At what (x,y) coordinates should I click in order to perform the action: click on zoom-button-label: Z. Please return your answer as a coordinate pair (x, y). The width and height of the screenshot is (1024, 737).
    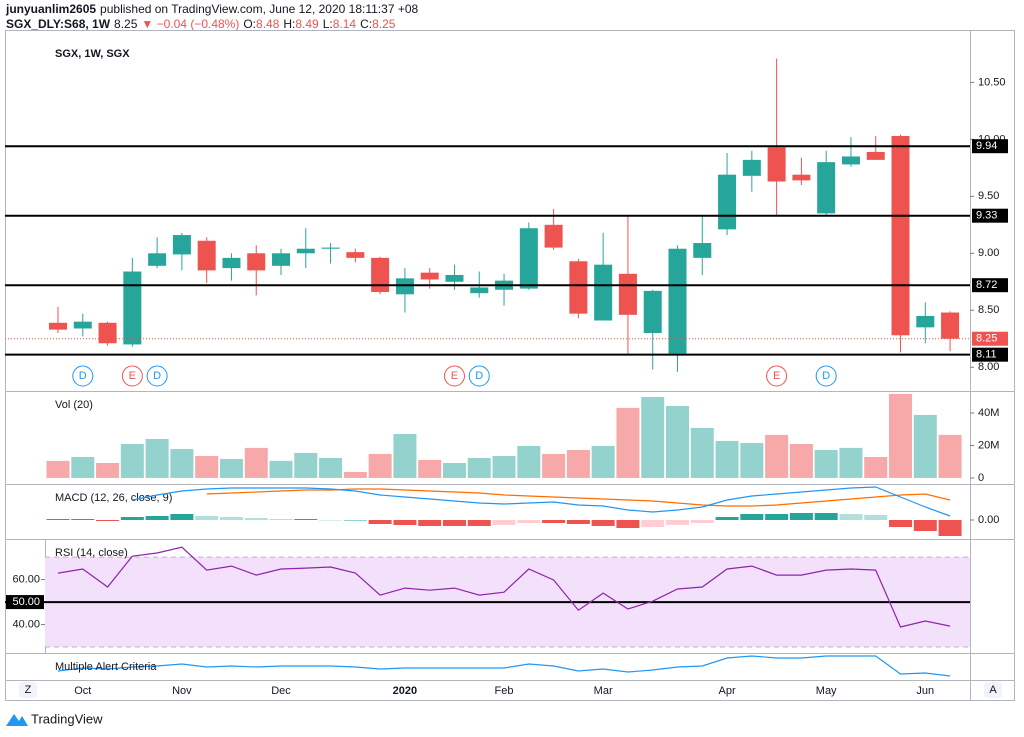
    Looking at the image, I should click on (28, 690).